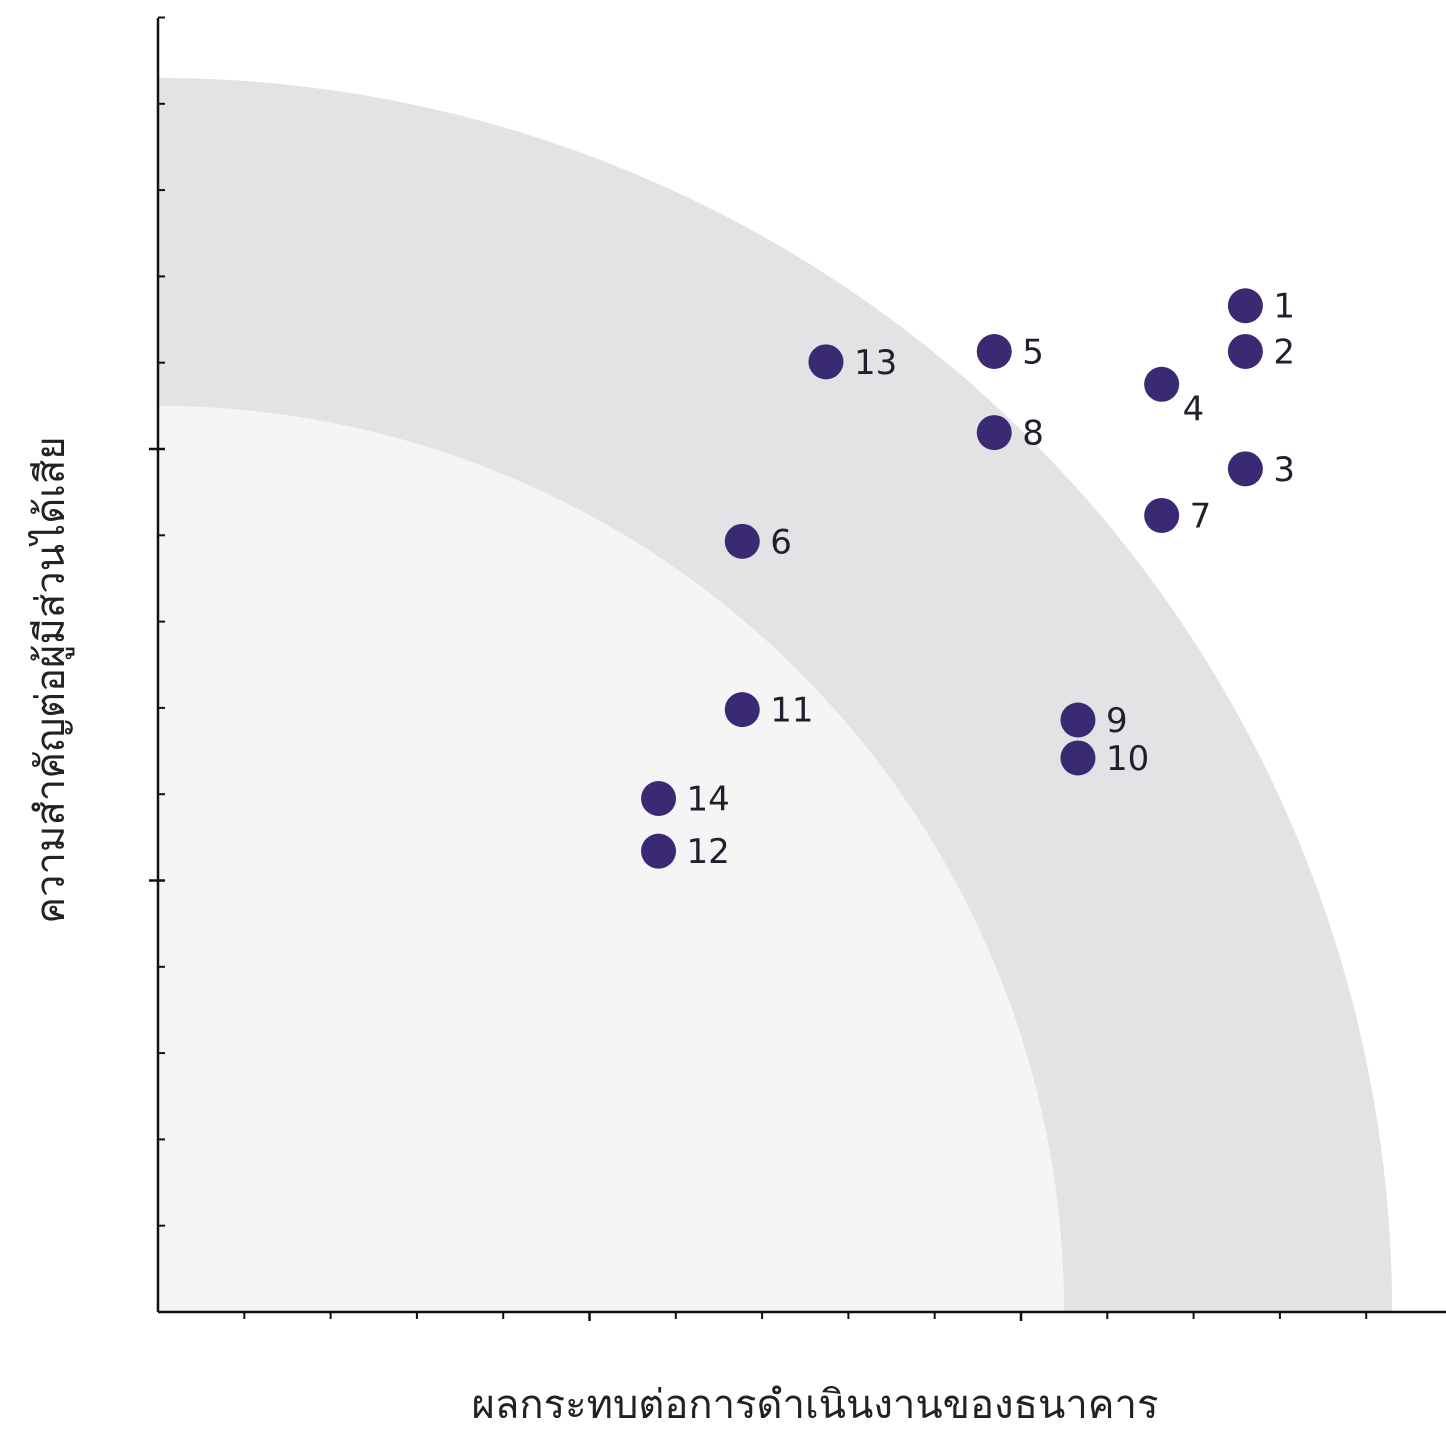  Describe the element at coordinates (791, 711) in the screenshot. I see `point-label: 11` at that location.